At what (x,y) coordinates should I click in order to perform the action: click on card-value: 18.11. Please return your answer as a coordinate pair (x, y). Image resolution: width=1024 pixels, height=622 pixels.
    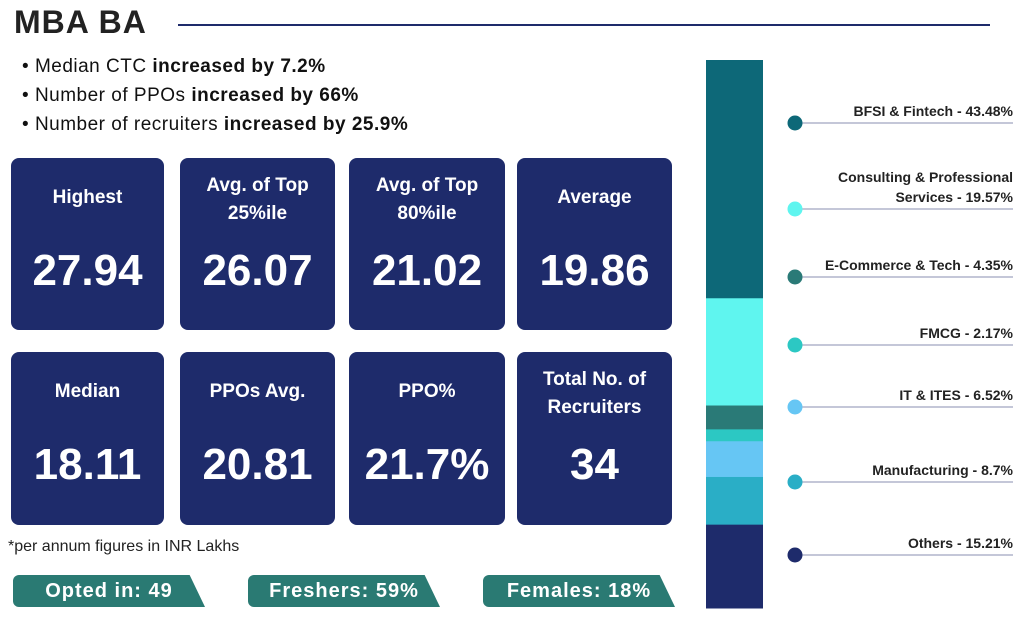
    Looking at the image, I should click on (87, 464).